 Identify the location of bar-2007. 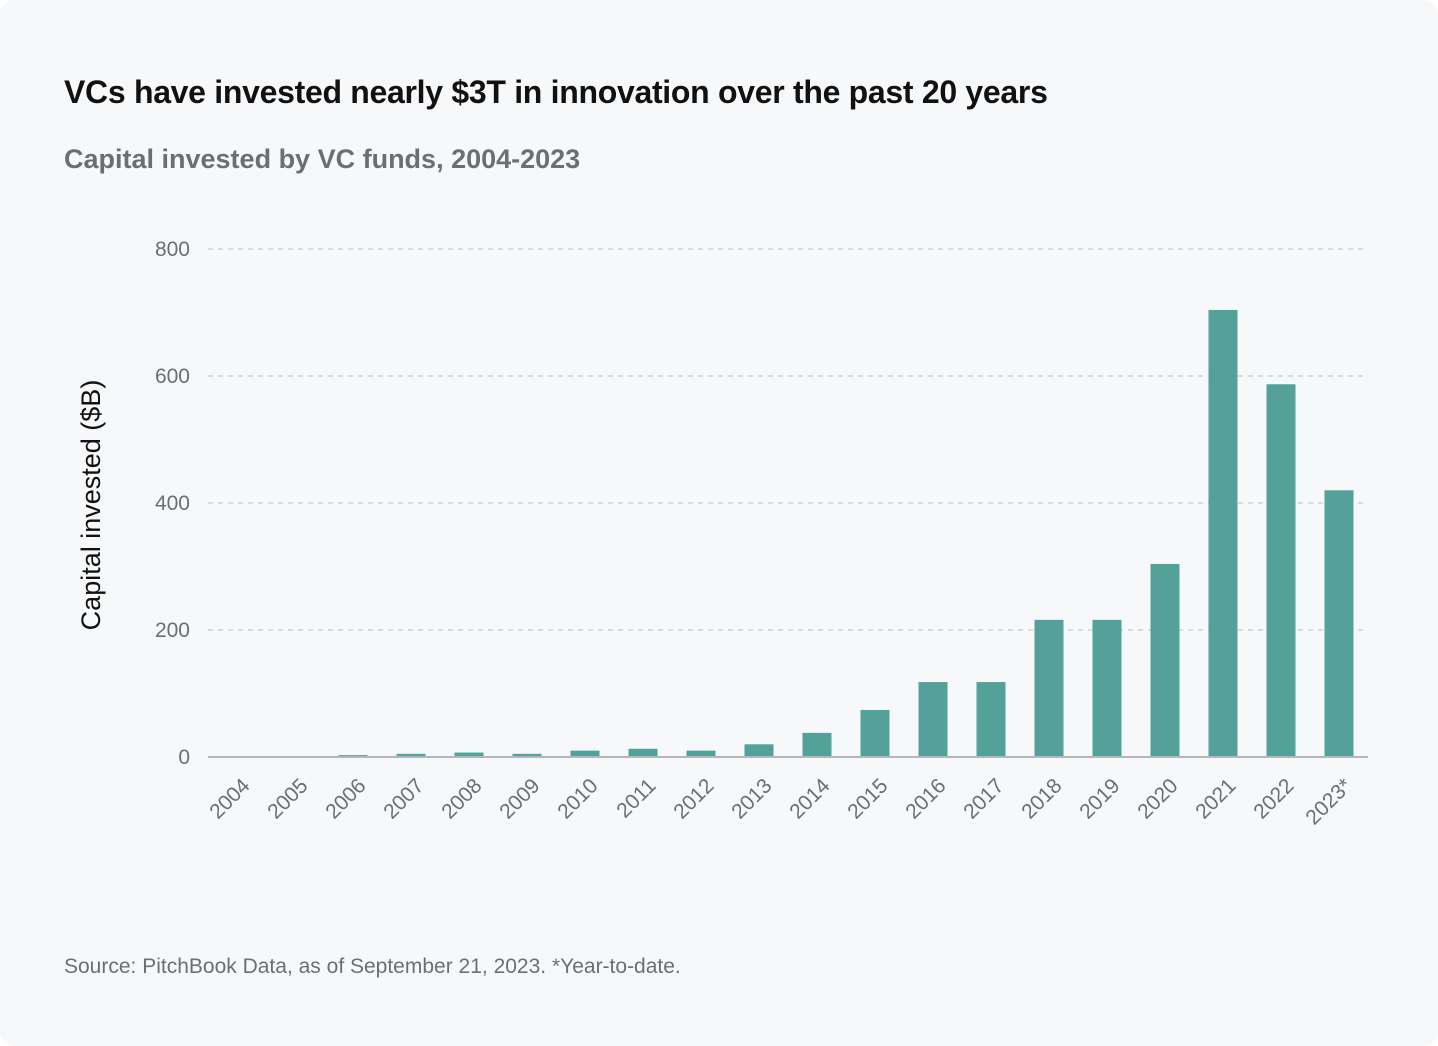
(411, 755).